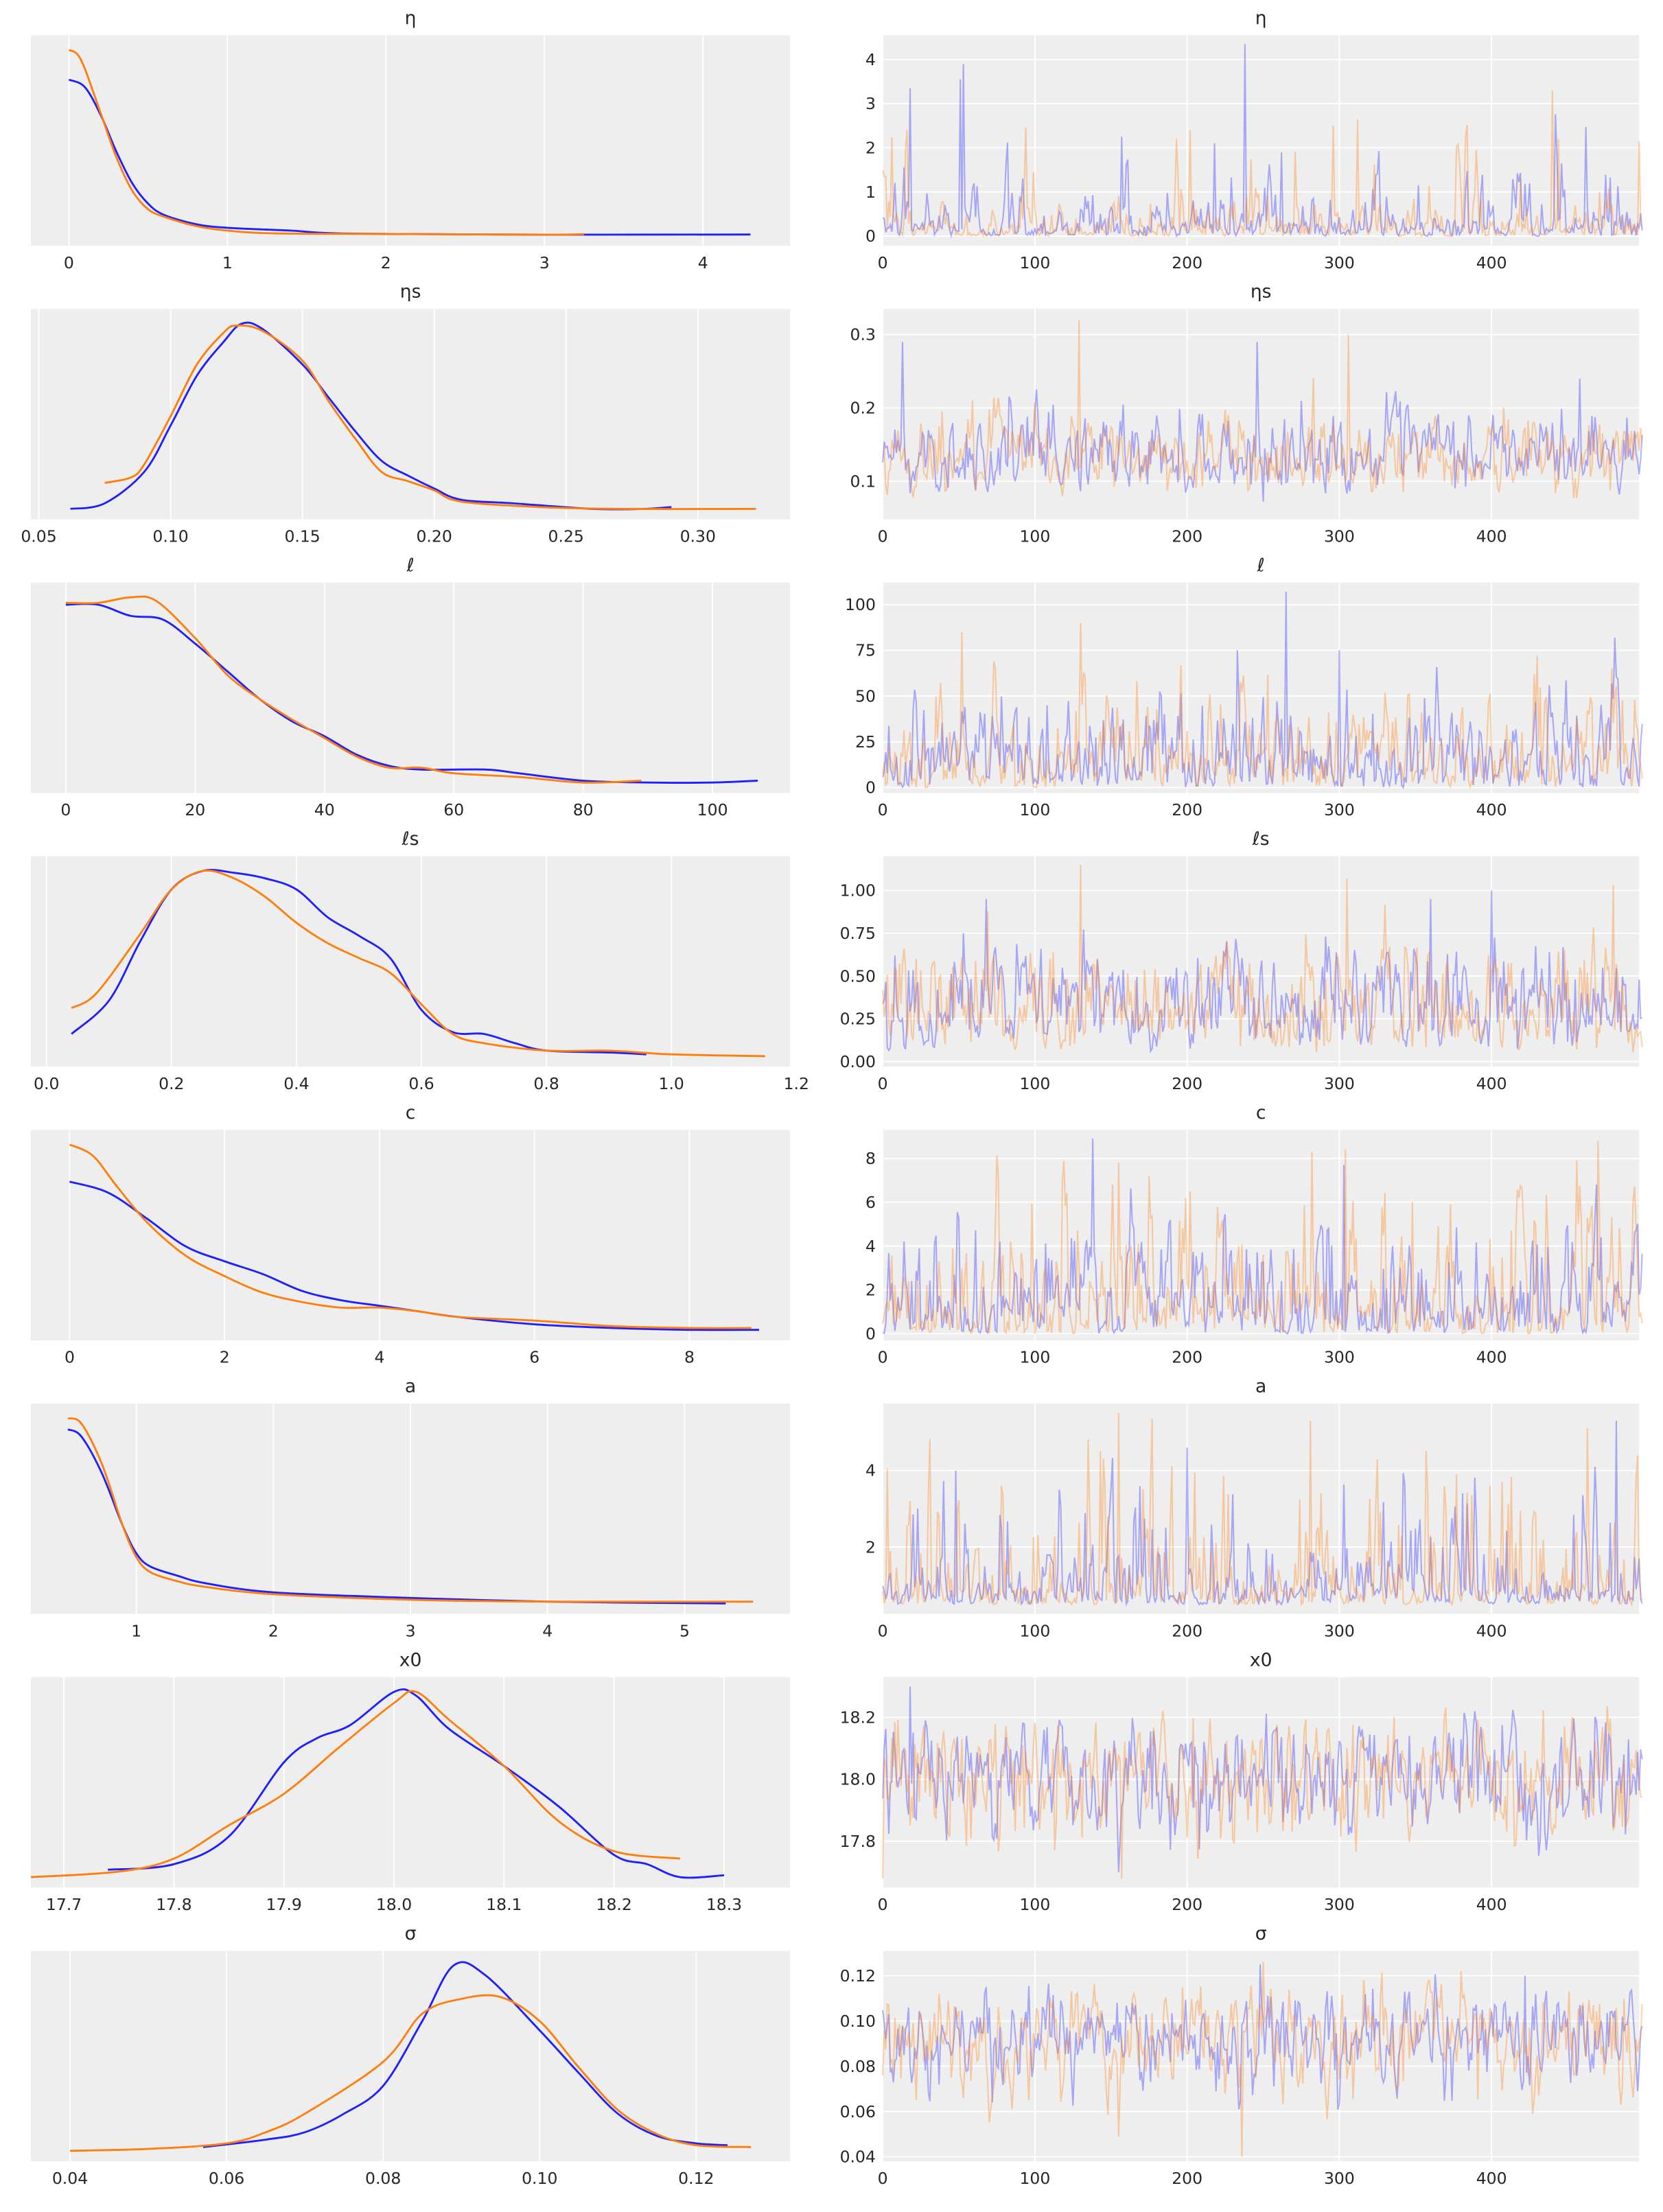 This screenshot has width=1663, height=2212. I want to click on density-panel: 0.04 0.06 0.08 0.10 0.12 σ, so click(411, 2055).